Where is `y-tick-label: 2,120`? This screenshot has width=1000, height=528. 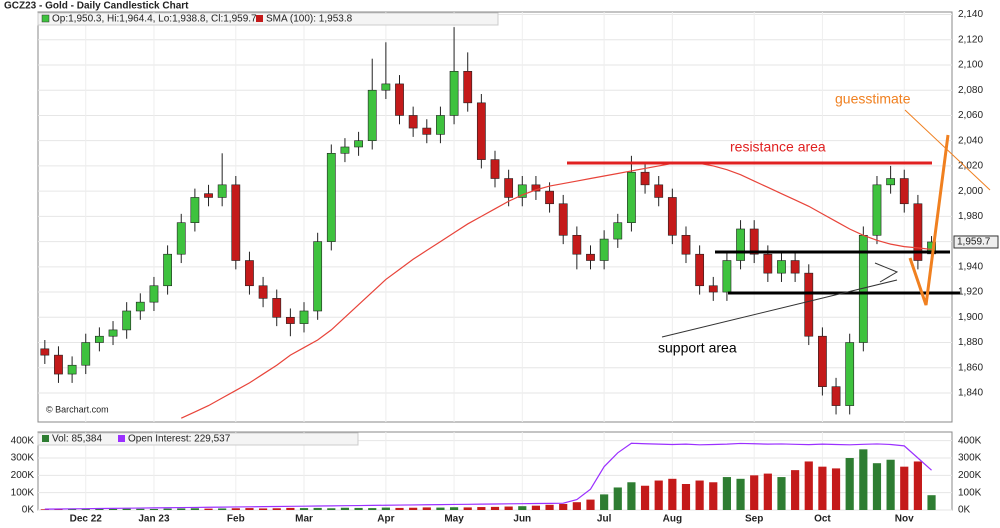 y-tick-label: 2,120 is located at coordinates (970, 39).